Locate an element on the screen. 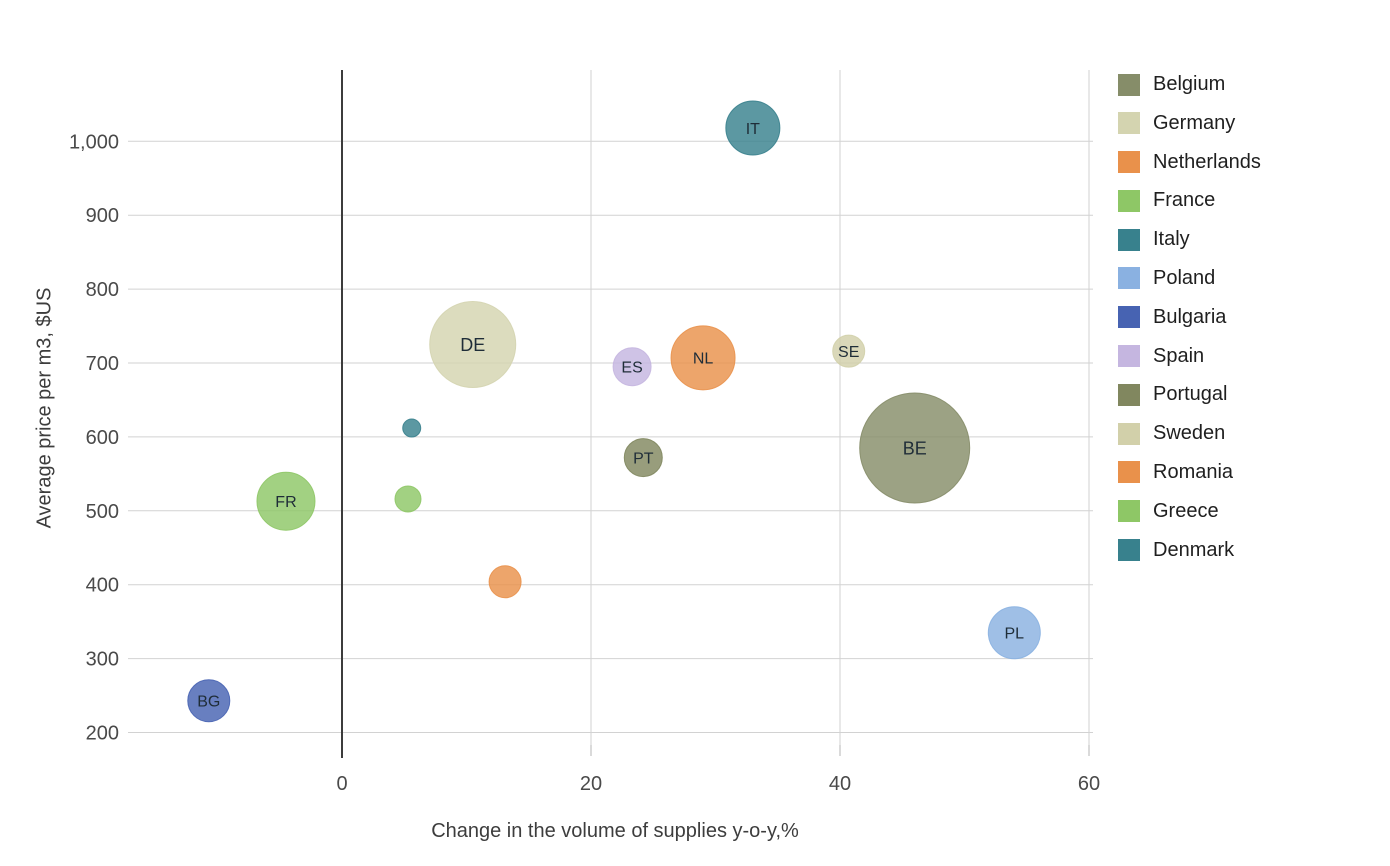  legend-item-sweden: Sweden is located at coordinates (1189, 433).